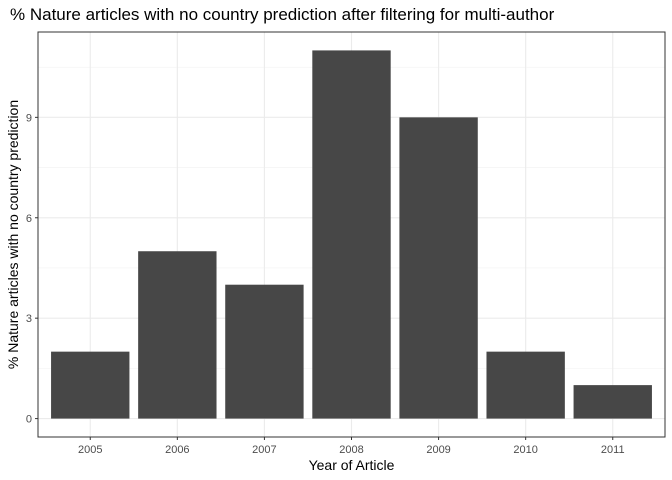 This screenshot has width=672, height=480. What do you see at coordinates (525, 385) in the screenshot?
I see `bar-2010` at bounding box center [525, 385].